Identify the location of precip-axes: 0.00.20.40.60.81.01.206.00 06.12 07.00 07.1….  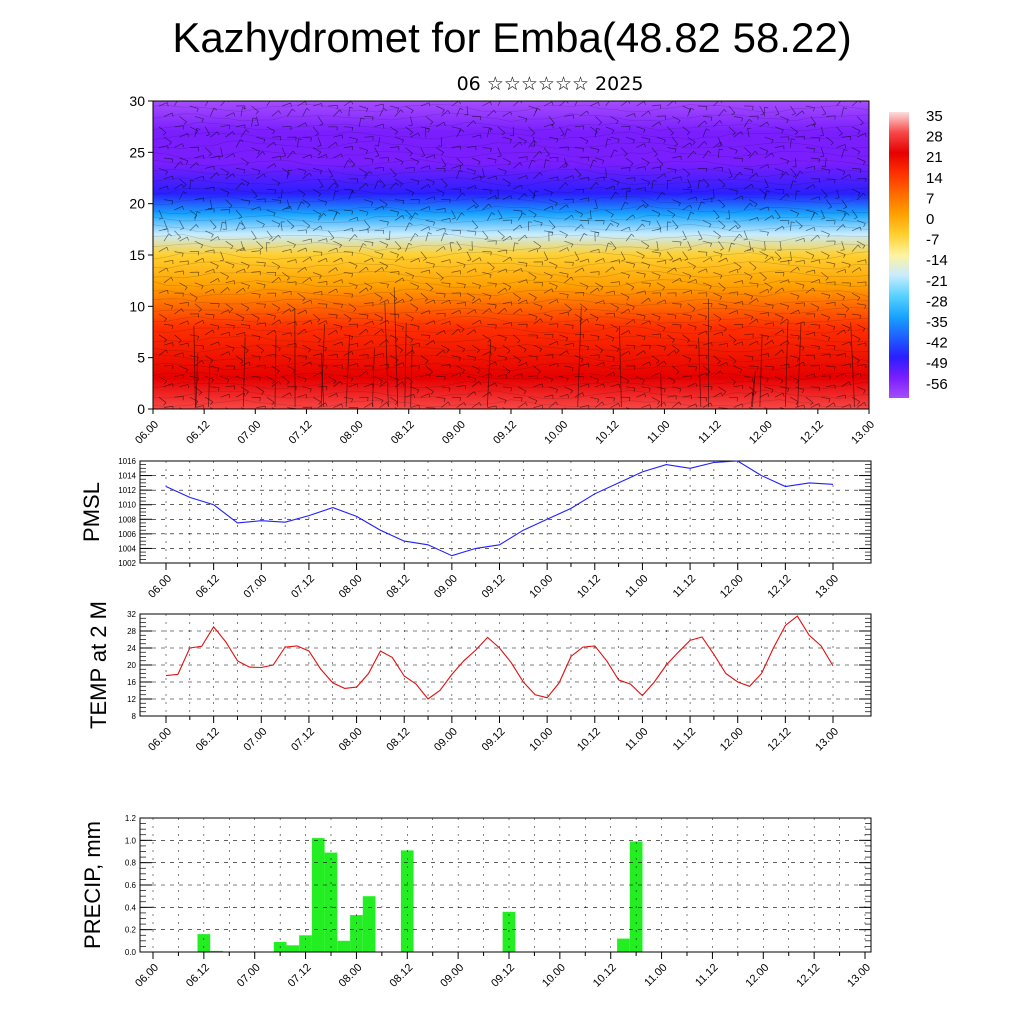
(499, 902).